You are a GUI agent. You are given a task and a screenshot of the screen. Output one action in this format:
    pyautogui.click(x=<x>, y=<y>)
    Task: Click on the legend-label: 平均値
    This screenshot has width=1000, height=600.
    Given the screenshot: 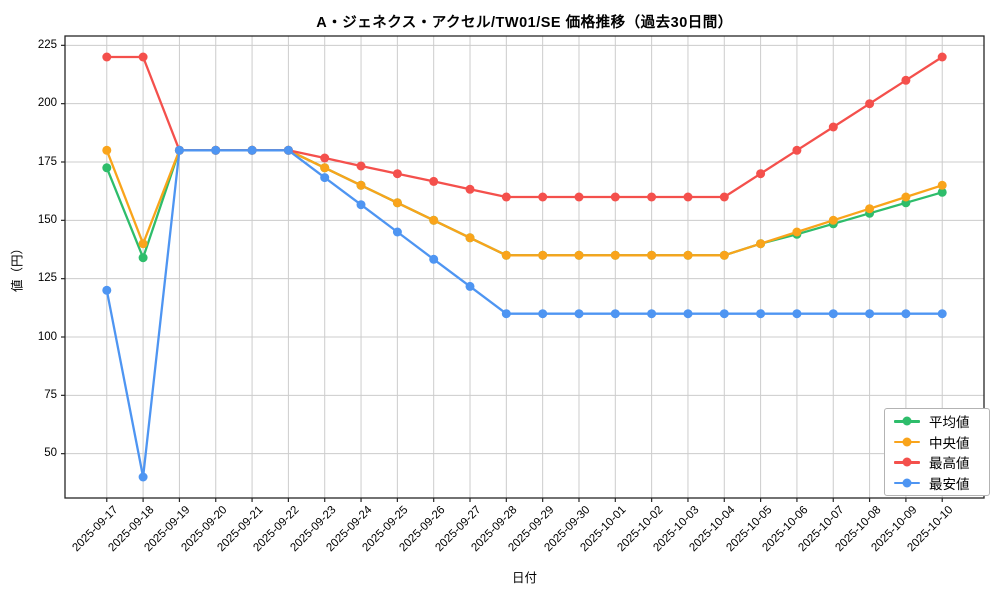 What is the action you would take?
    pyautogui.click(x=949, y=423)
    